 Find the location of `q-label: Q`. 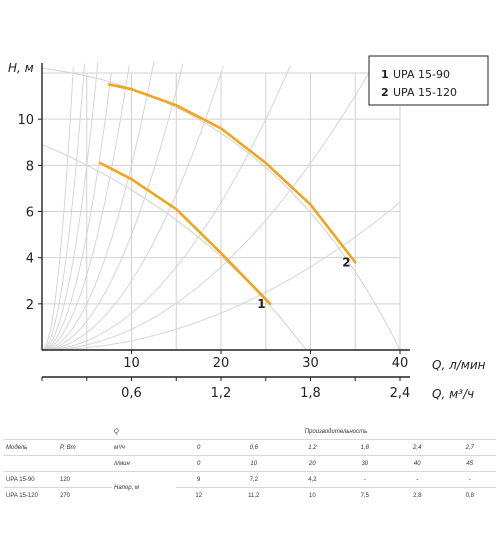

q-label: Q is located at coordinates (116, 431).